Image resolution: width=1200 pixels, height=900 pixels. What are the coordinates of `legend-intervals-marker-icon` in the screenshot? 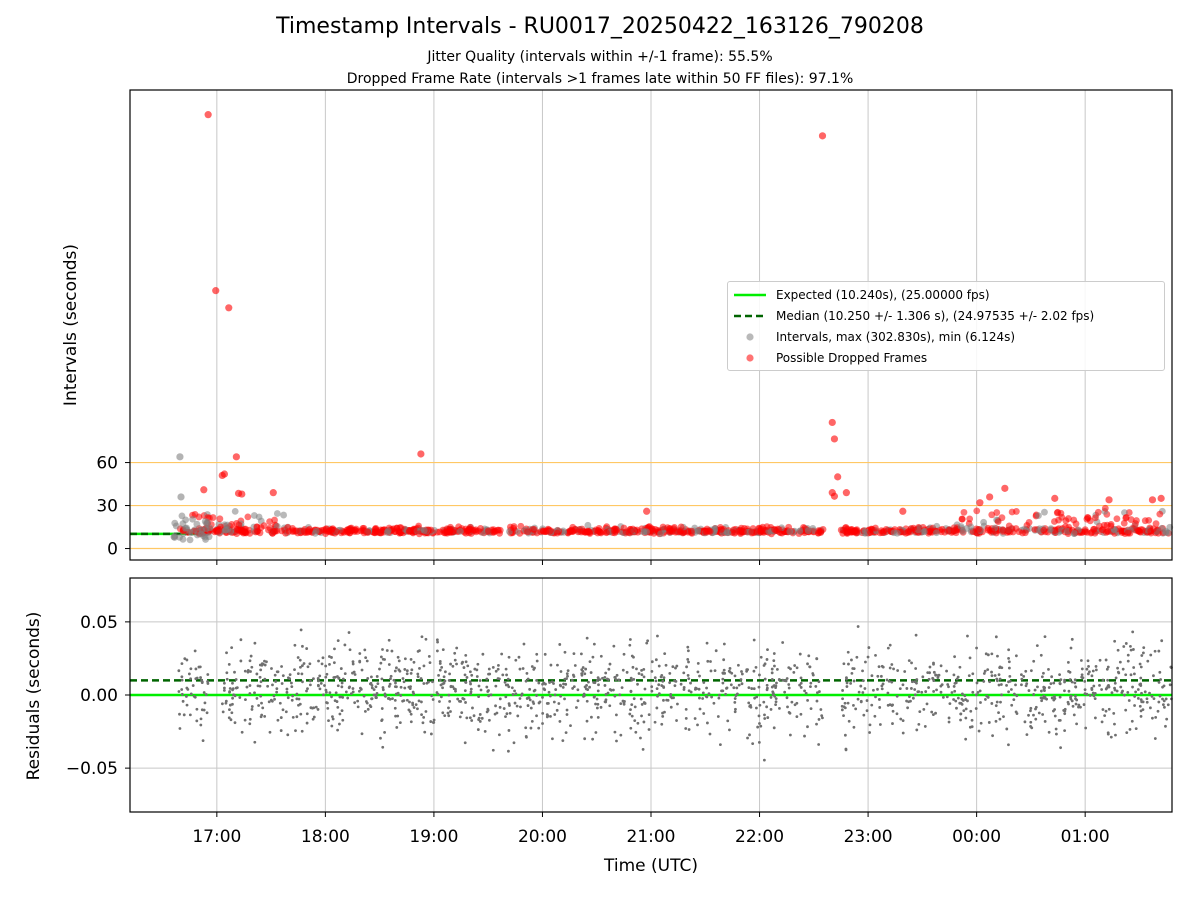 It's located at (750, 337).